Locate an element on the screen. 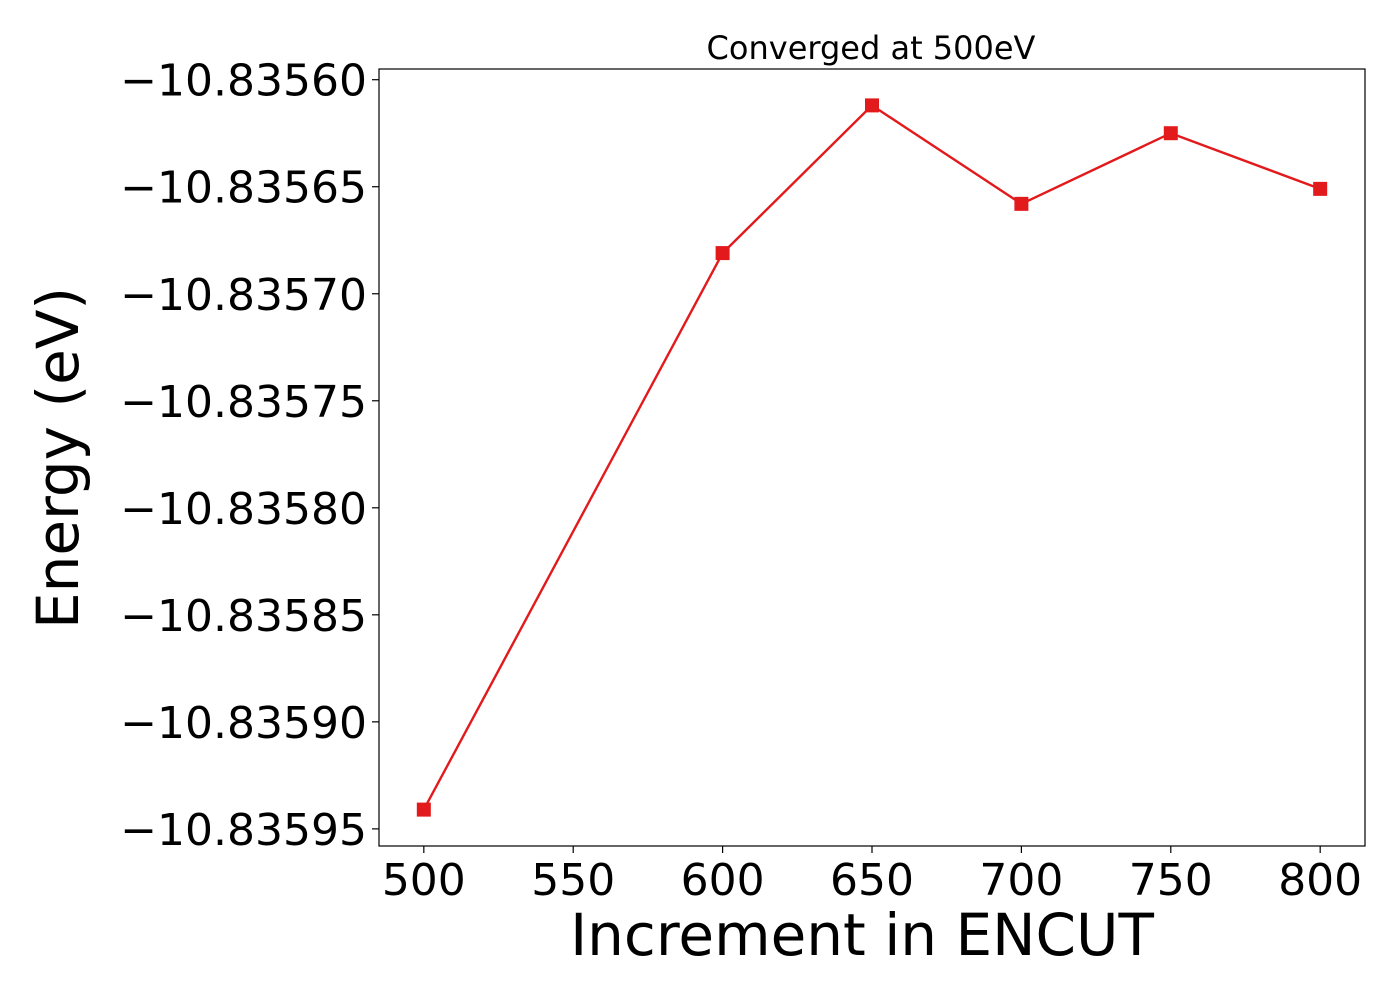  x-axis: 500 550 600 650 700 750 800 is located at coordinates (872, 876).